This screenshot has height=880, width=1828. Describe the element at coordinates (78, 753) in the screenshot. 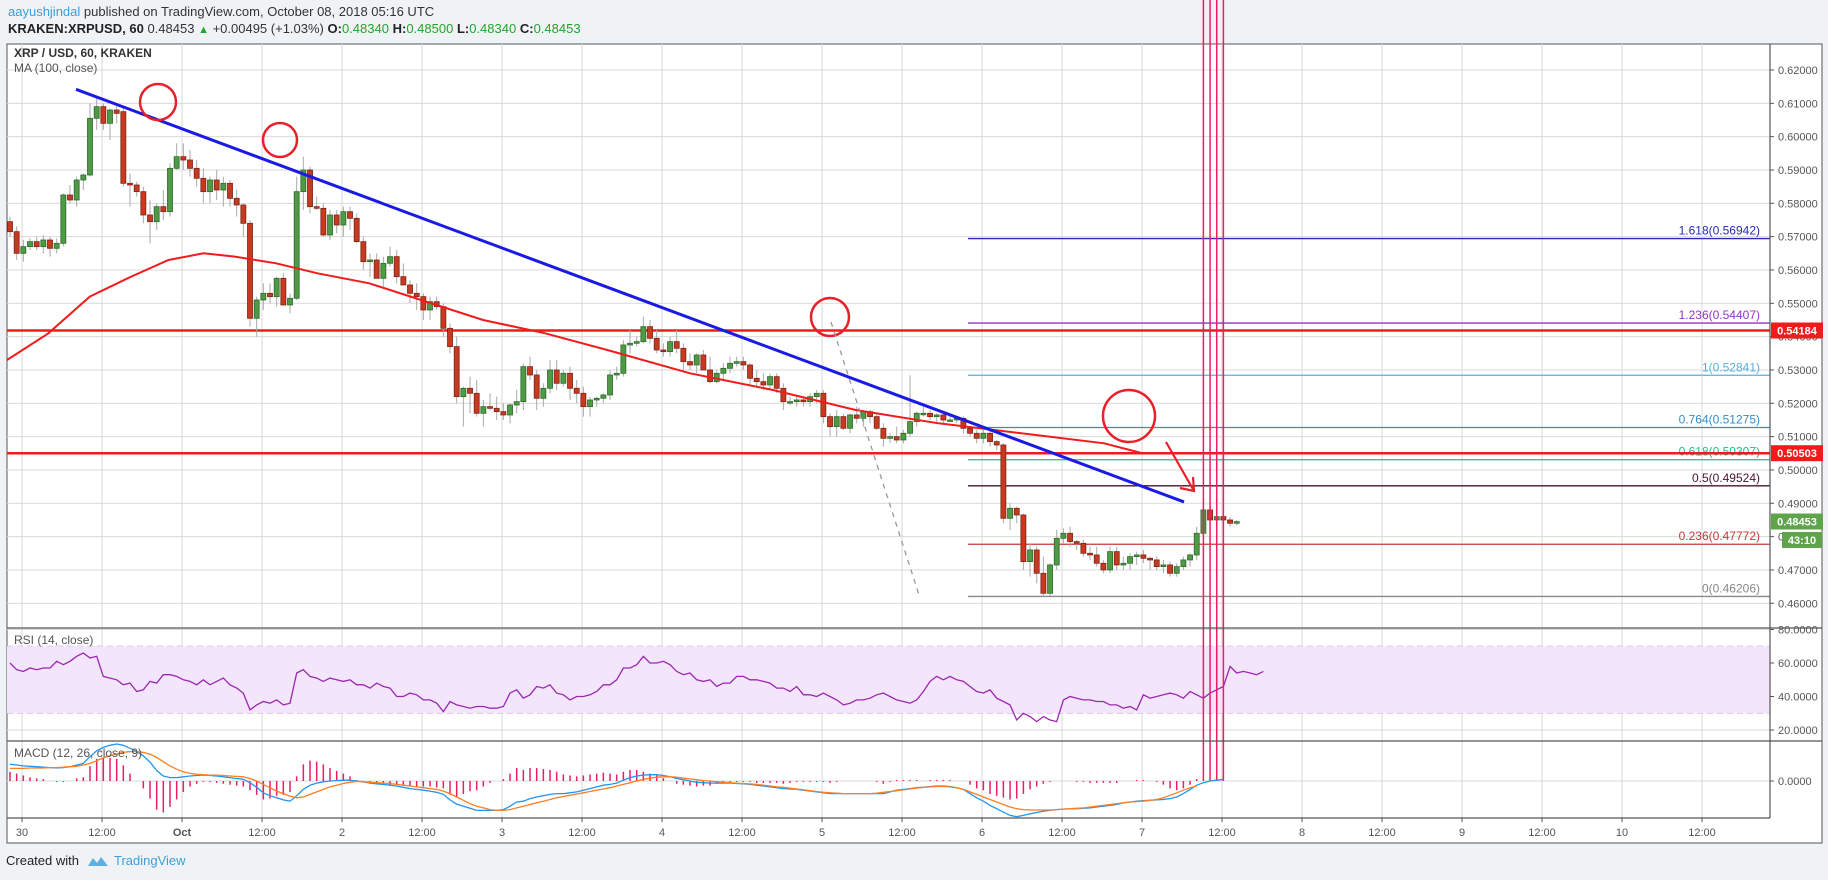

I see `macd-legend: MACD (12, 26, close, 9)` at that location.